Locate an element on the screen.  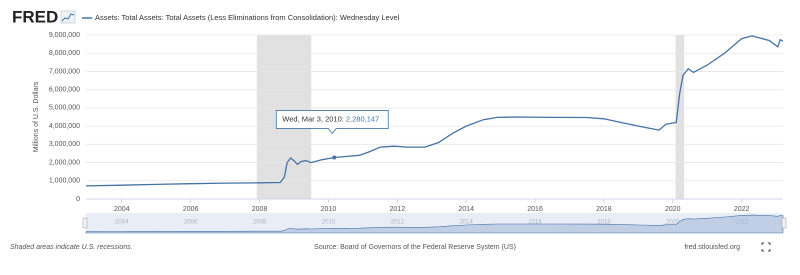
y-tick-label: 2,000,000 is located at coordinates (64, 162).